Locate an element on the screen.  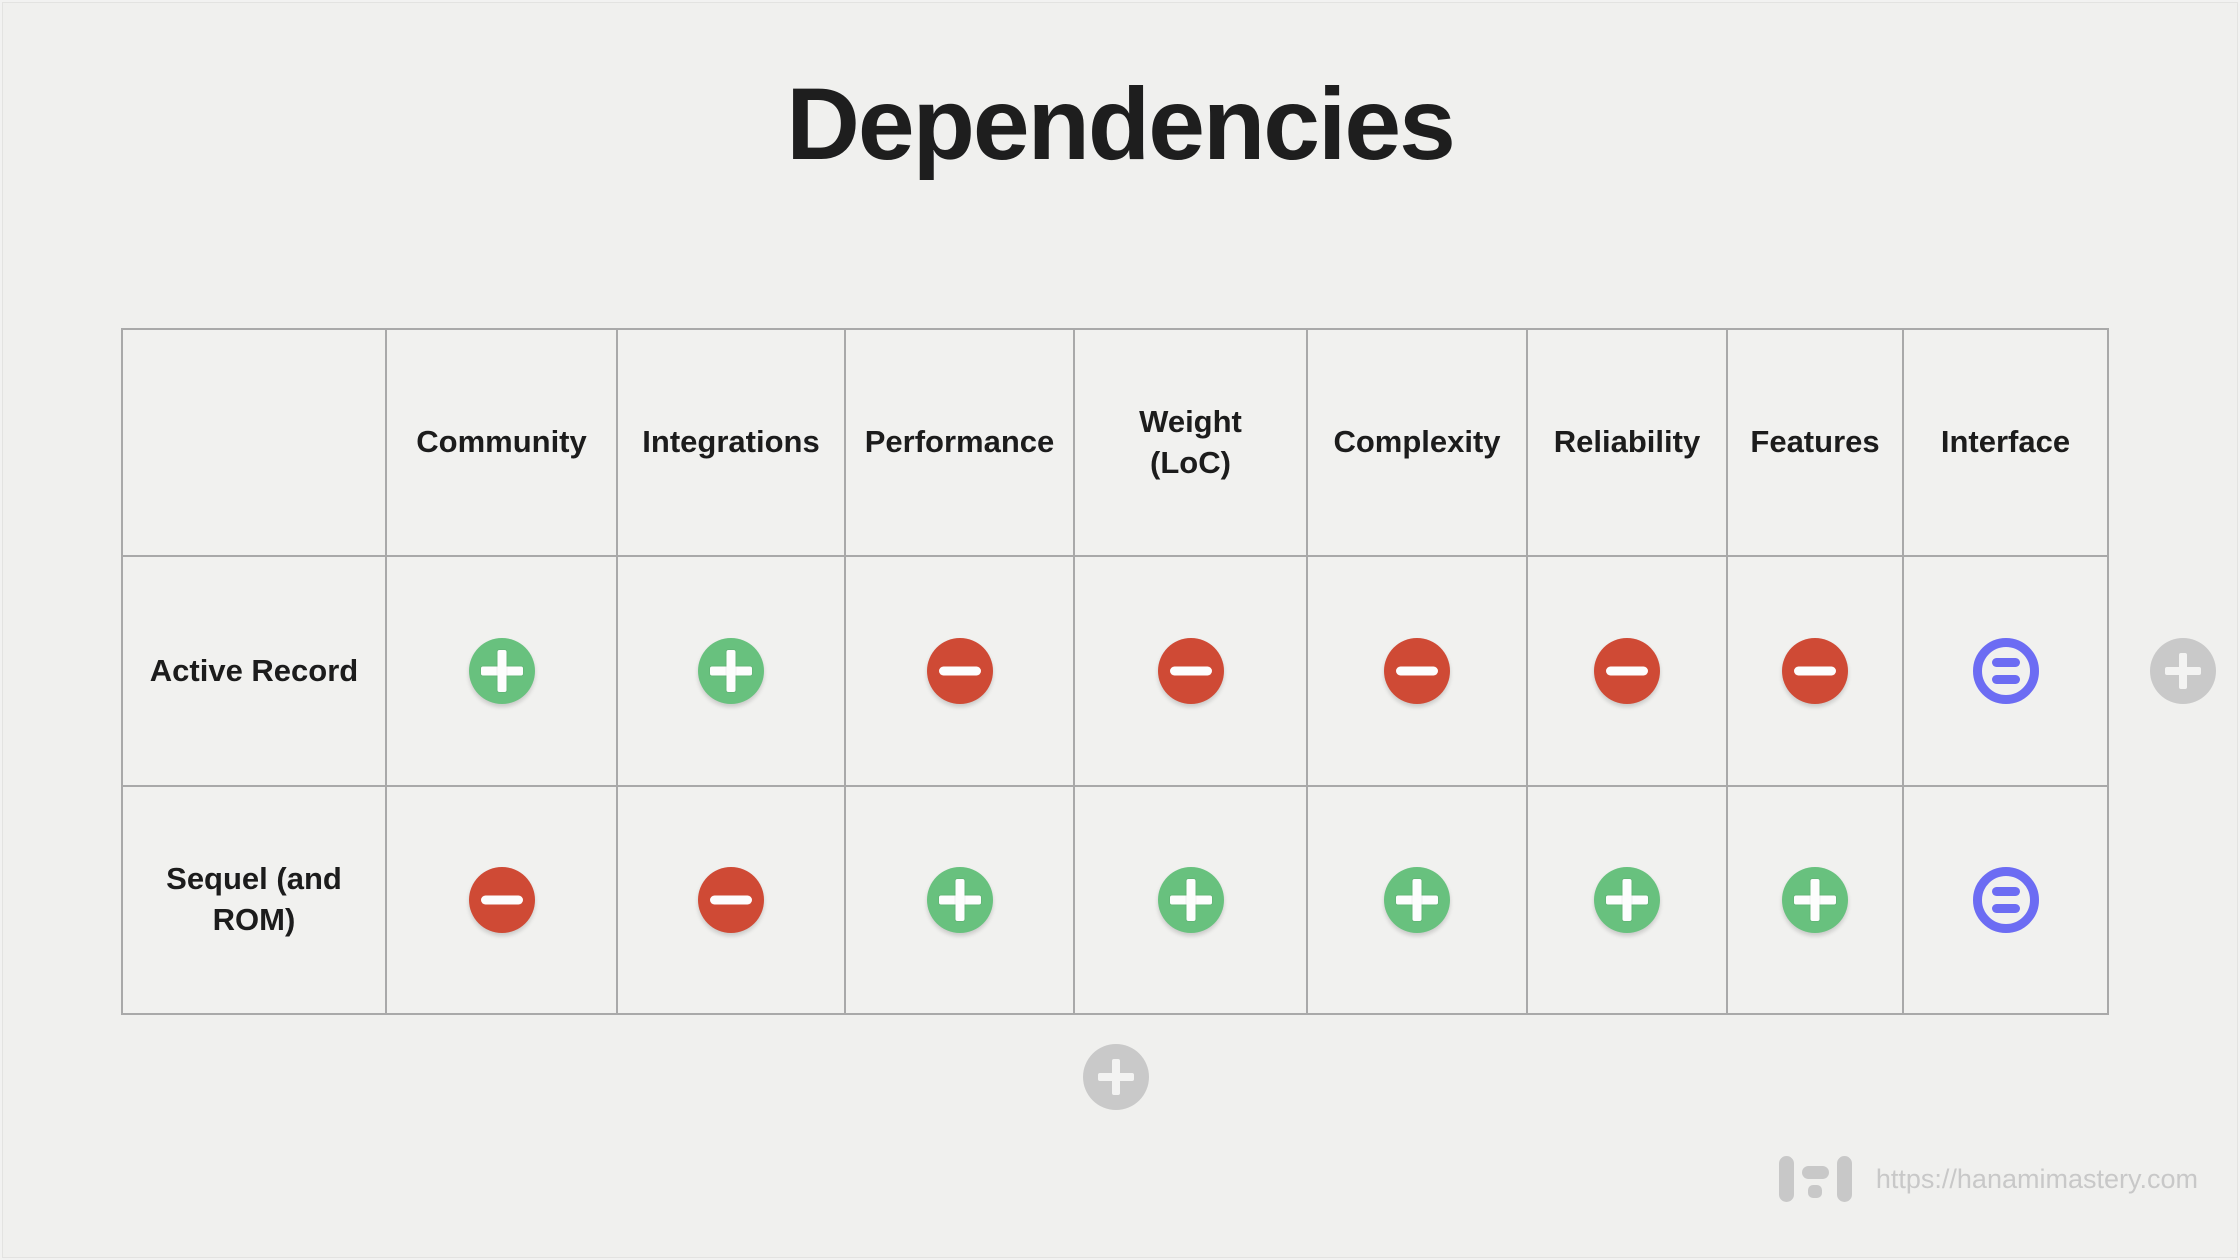
logo-right-bar is located at coordinates (1844, 1179).